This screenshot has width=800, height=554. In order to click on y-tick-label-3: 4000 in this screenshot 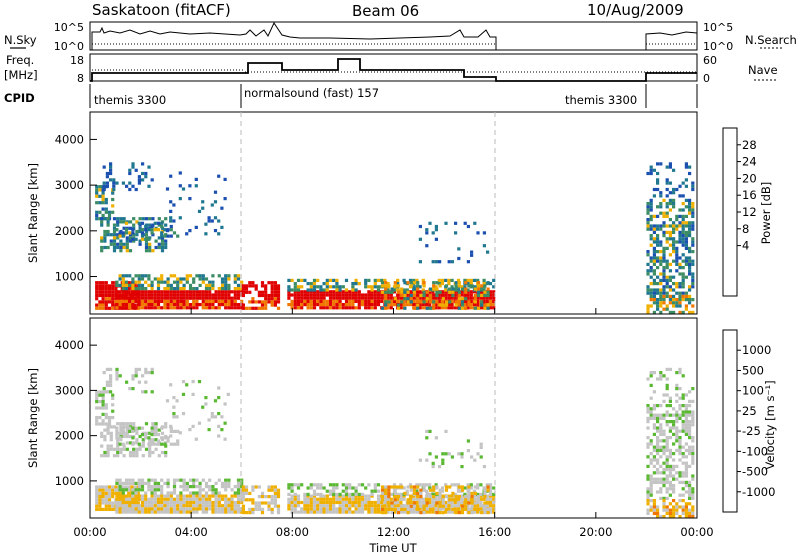, I will do `click(69, 139)`.